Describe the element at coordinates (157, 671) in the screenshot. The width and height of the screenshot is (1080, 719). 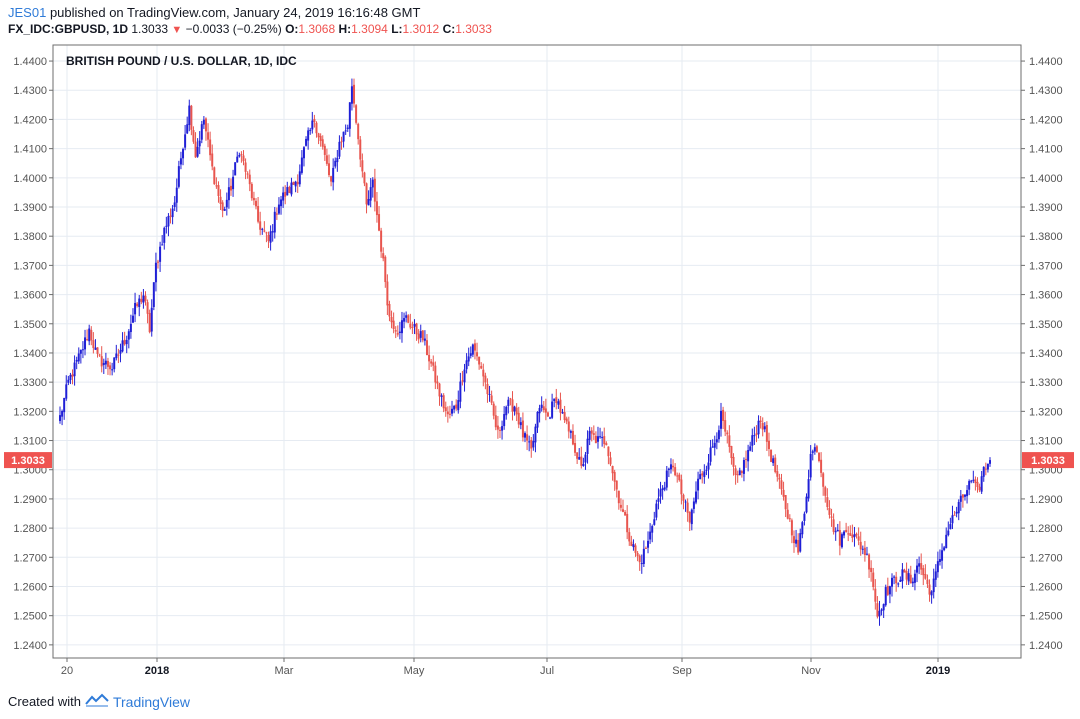
I see `x-tick-label: 2018` at that location.